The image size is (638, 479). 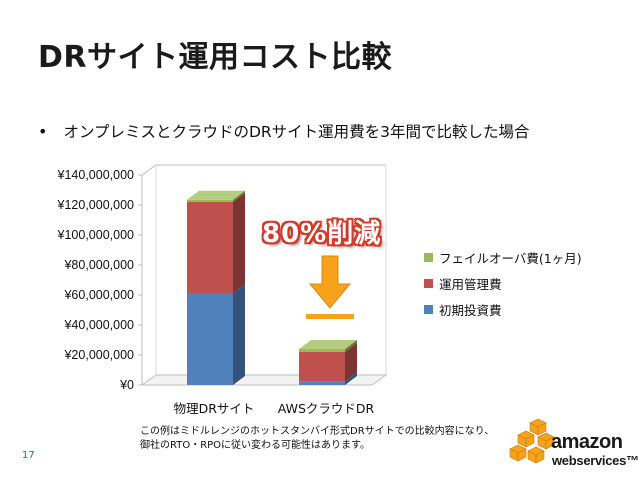 What do you see at coordinates (98, 295) in the screenshot?
I see `y-tick-label: ¥60,000,000` at bounding box center [98, 295].